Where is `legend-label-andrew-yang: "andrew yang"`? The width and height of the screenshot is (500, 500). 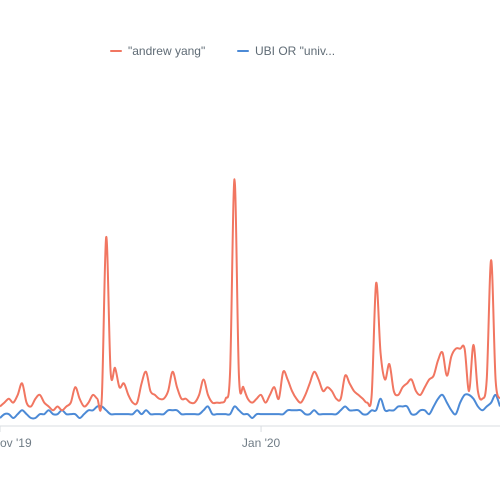
legend-label-andrew-yang: "andrew yang" is located at coordinates (167, 51).